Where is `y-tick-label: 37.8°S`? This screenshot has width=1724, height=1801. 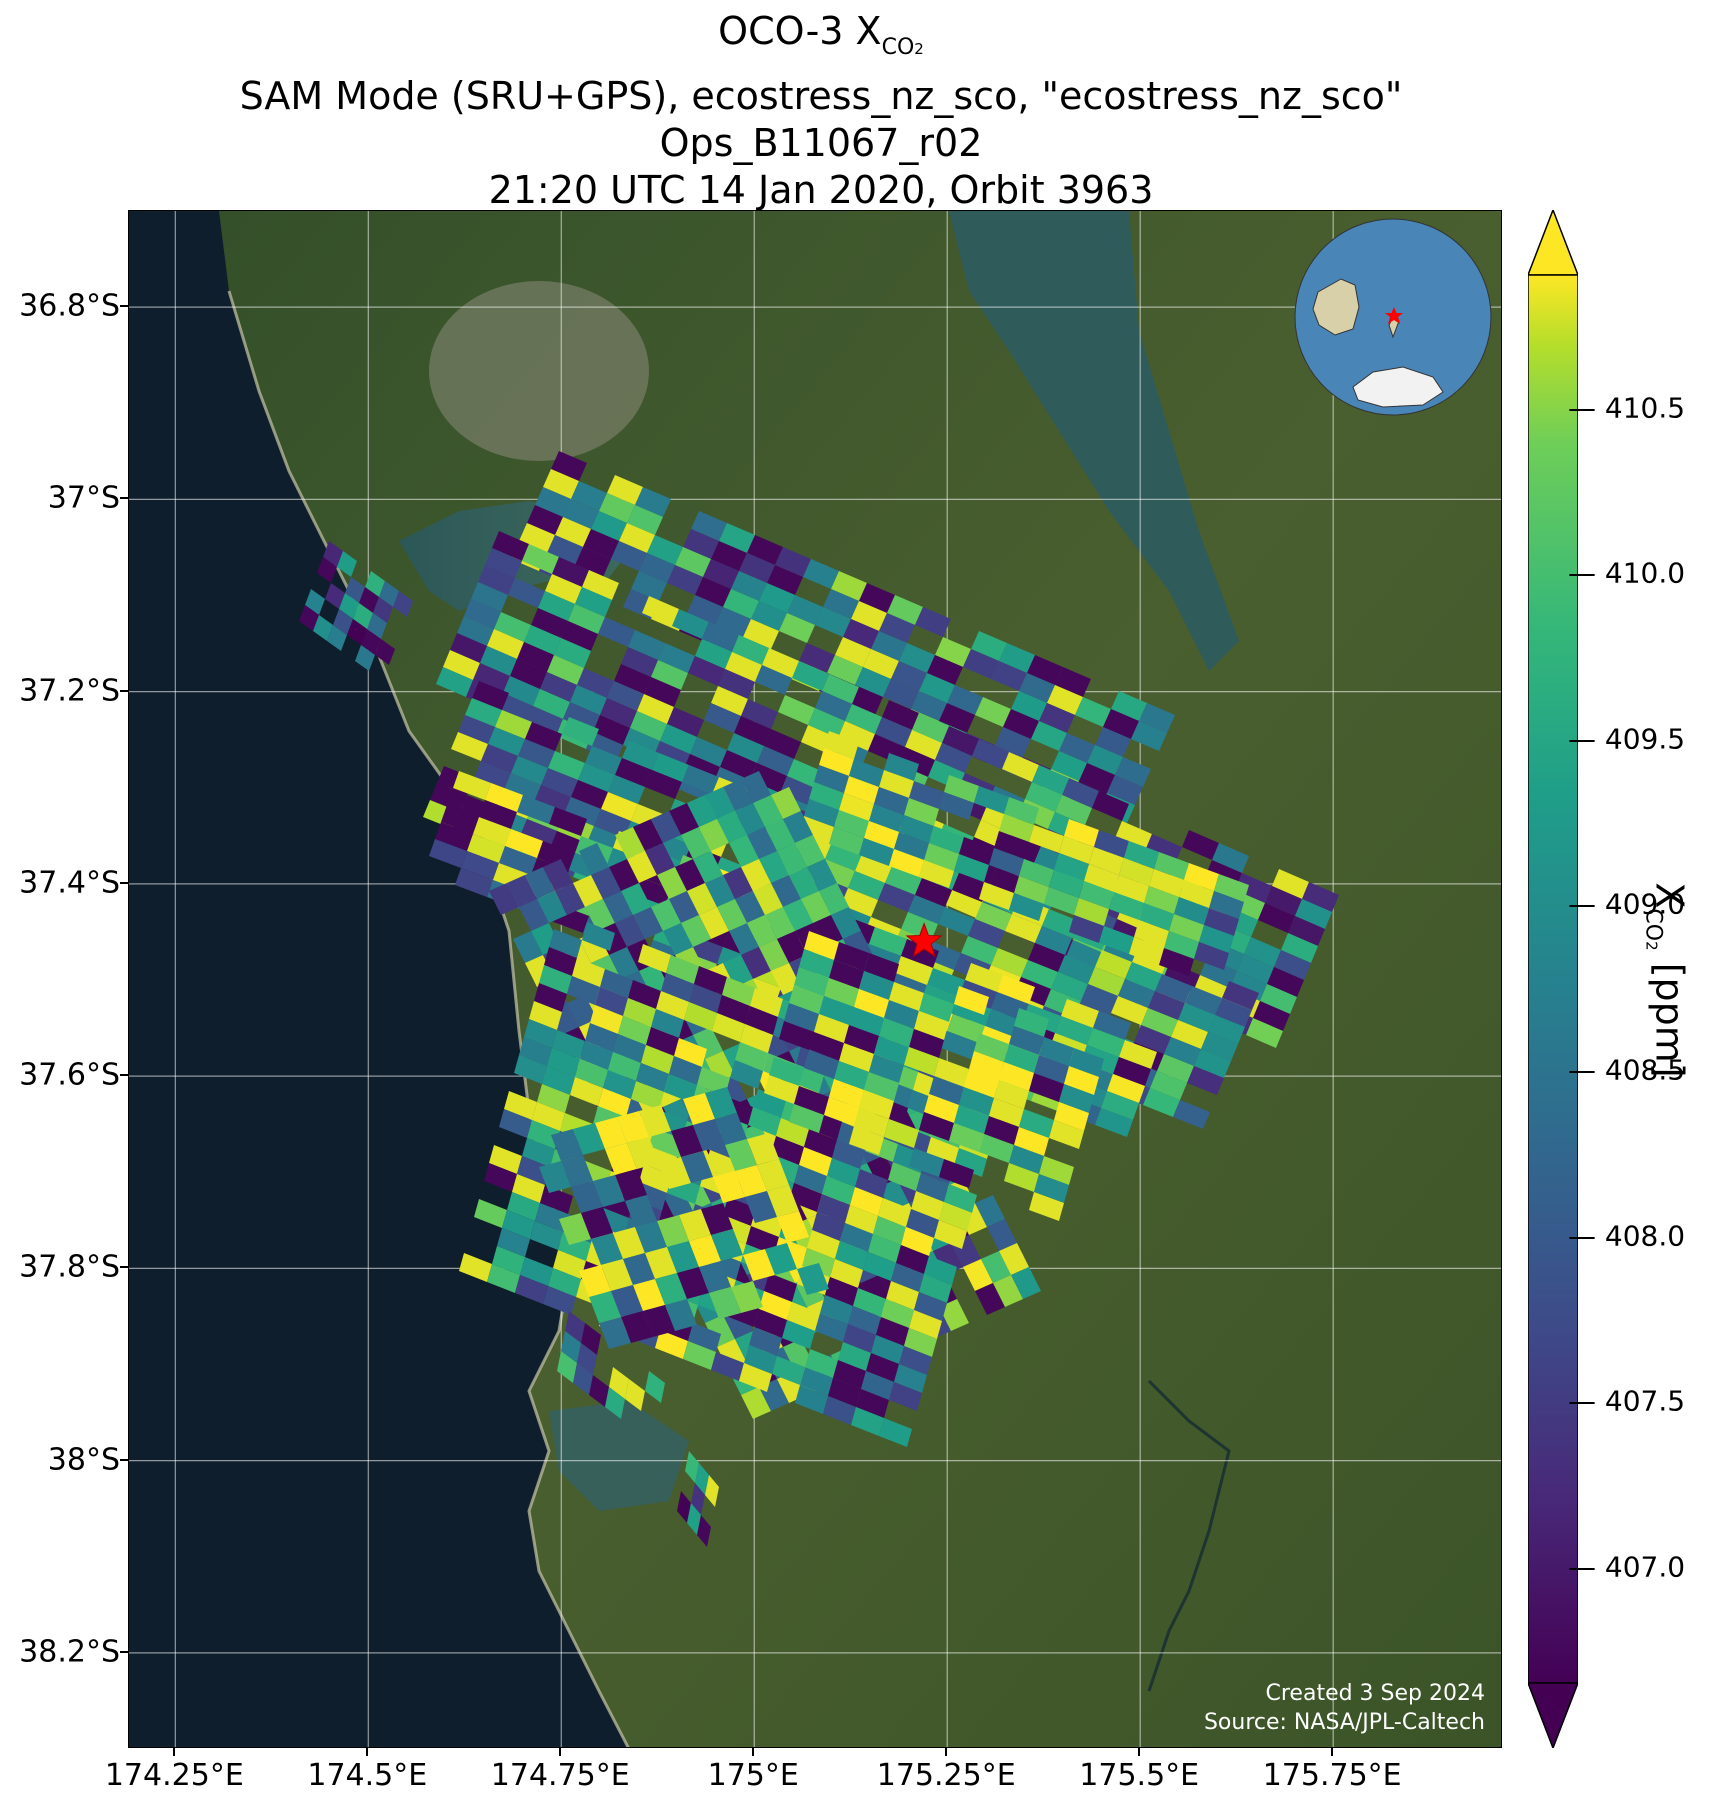 y-tick-label: 37.8°S is located at coordinates (69, 1267).